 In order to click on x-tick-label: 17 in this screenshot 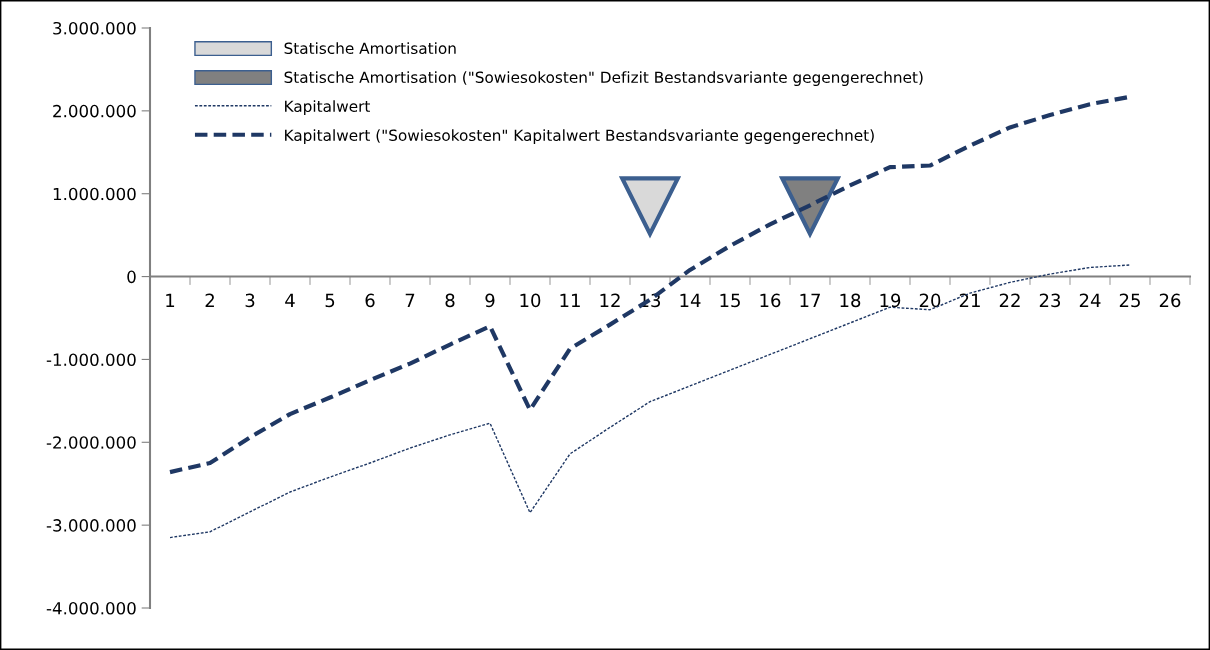, I will do `click(810, 300)`.